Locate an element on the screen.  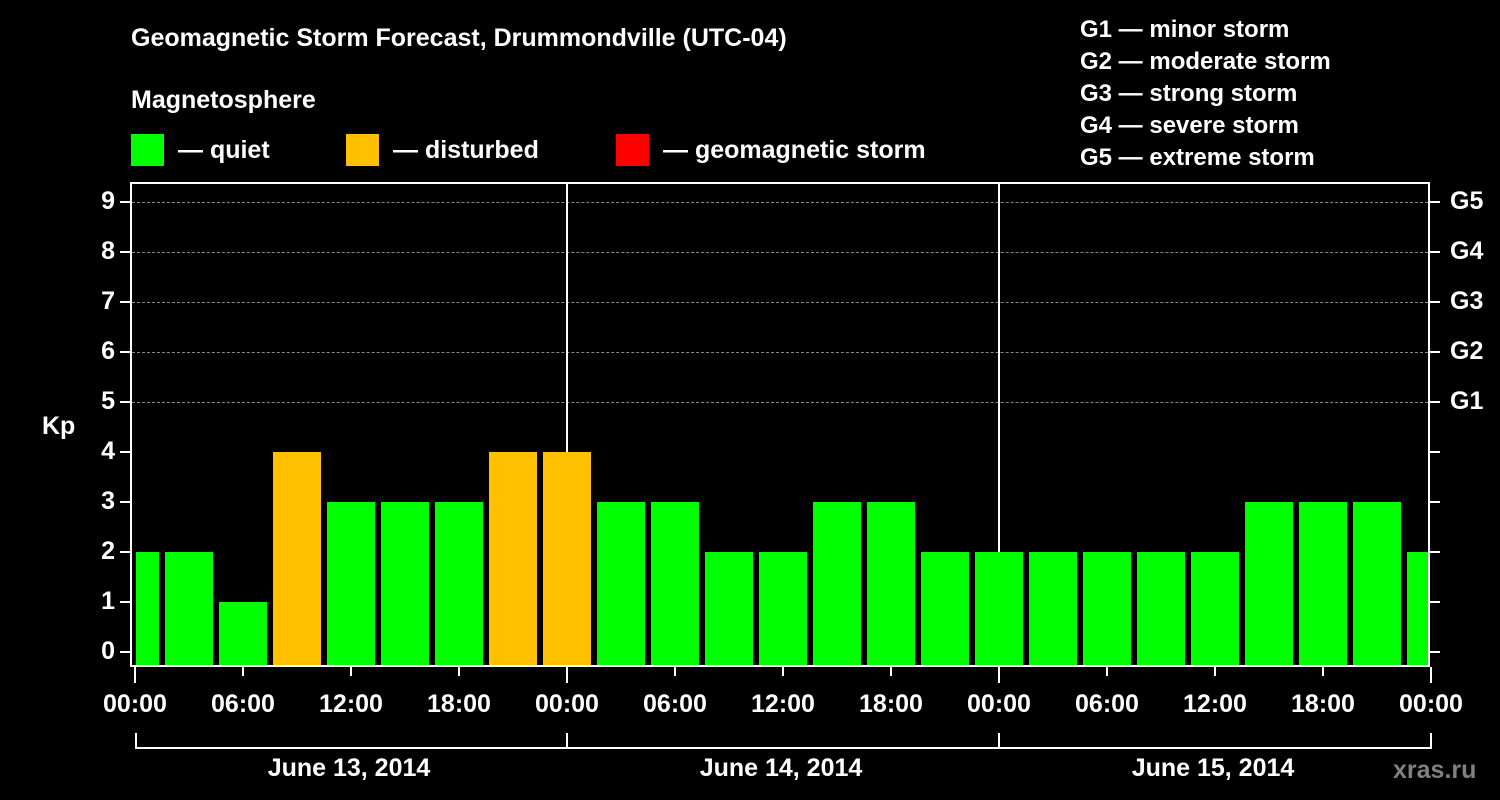
y-tick-label: 9 is located at coordinates (108, 201).